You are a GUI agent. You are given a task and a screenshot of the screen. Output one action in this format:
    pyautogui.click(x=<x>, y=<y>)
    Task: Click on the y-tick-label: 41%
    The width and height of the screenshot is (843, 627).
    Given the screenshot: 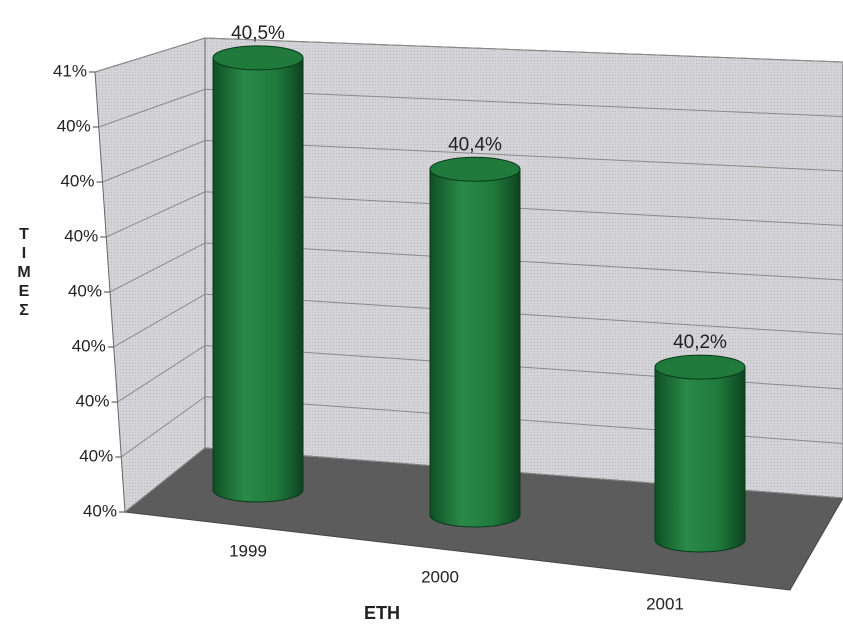 What is the action you would take?
    pyautogui.click(x=70, y=70)
    